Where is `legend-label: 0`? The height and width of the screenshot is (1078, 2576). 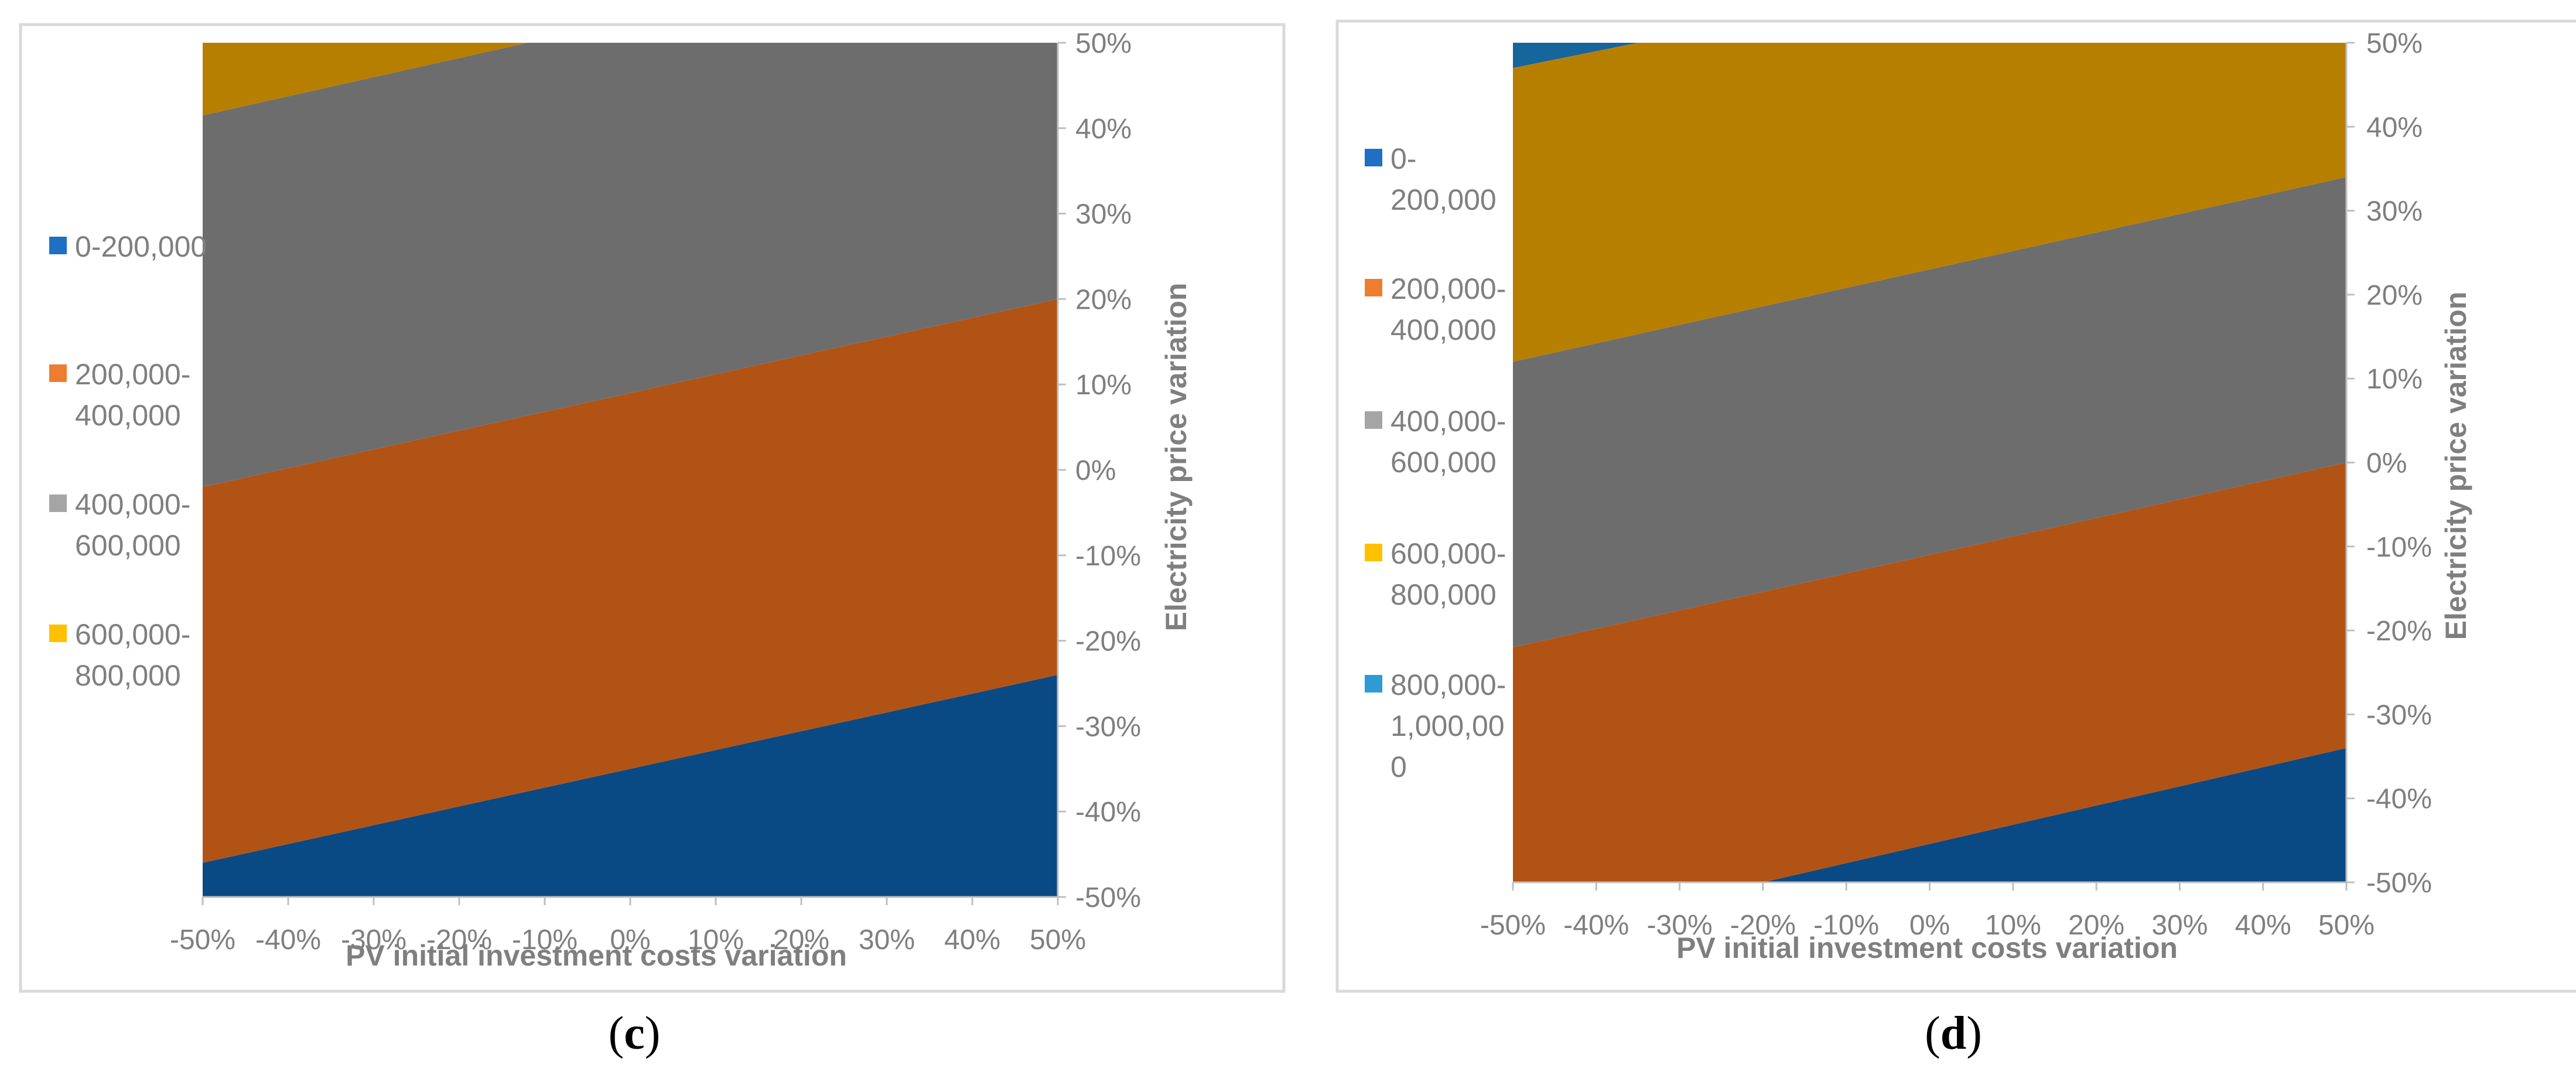
legend-label: 0 is located at coordinates (1399, 766).